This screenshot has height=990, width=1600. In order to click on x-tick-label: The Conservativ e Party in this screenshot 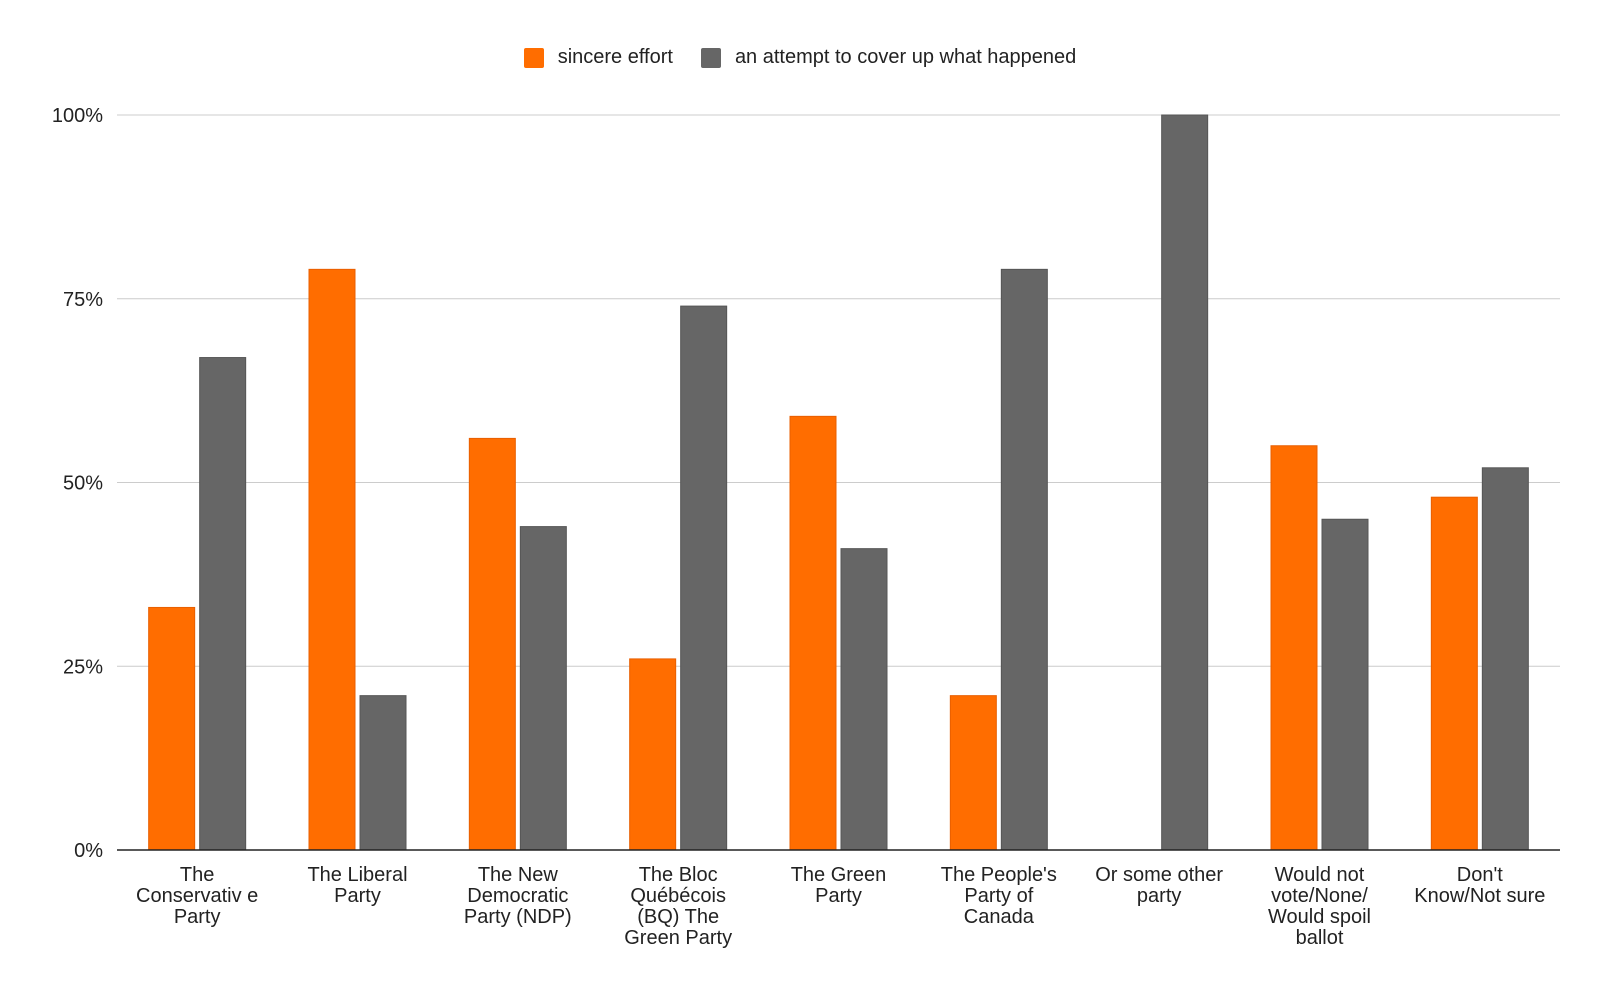, I will do `click(197, 896)`.